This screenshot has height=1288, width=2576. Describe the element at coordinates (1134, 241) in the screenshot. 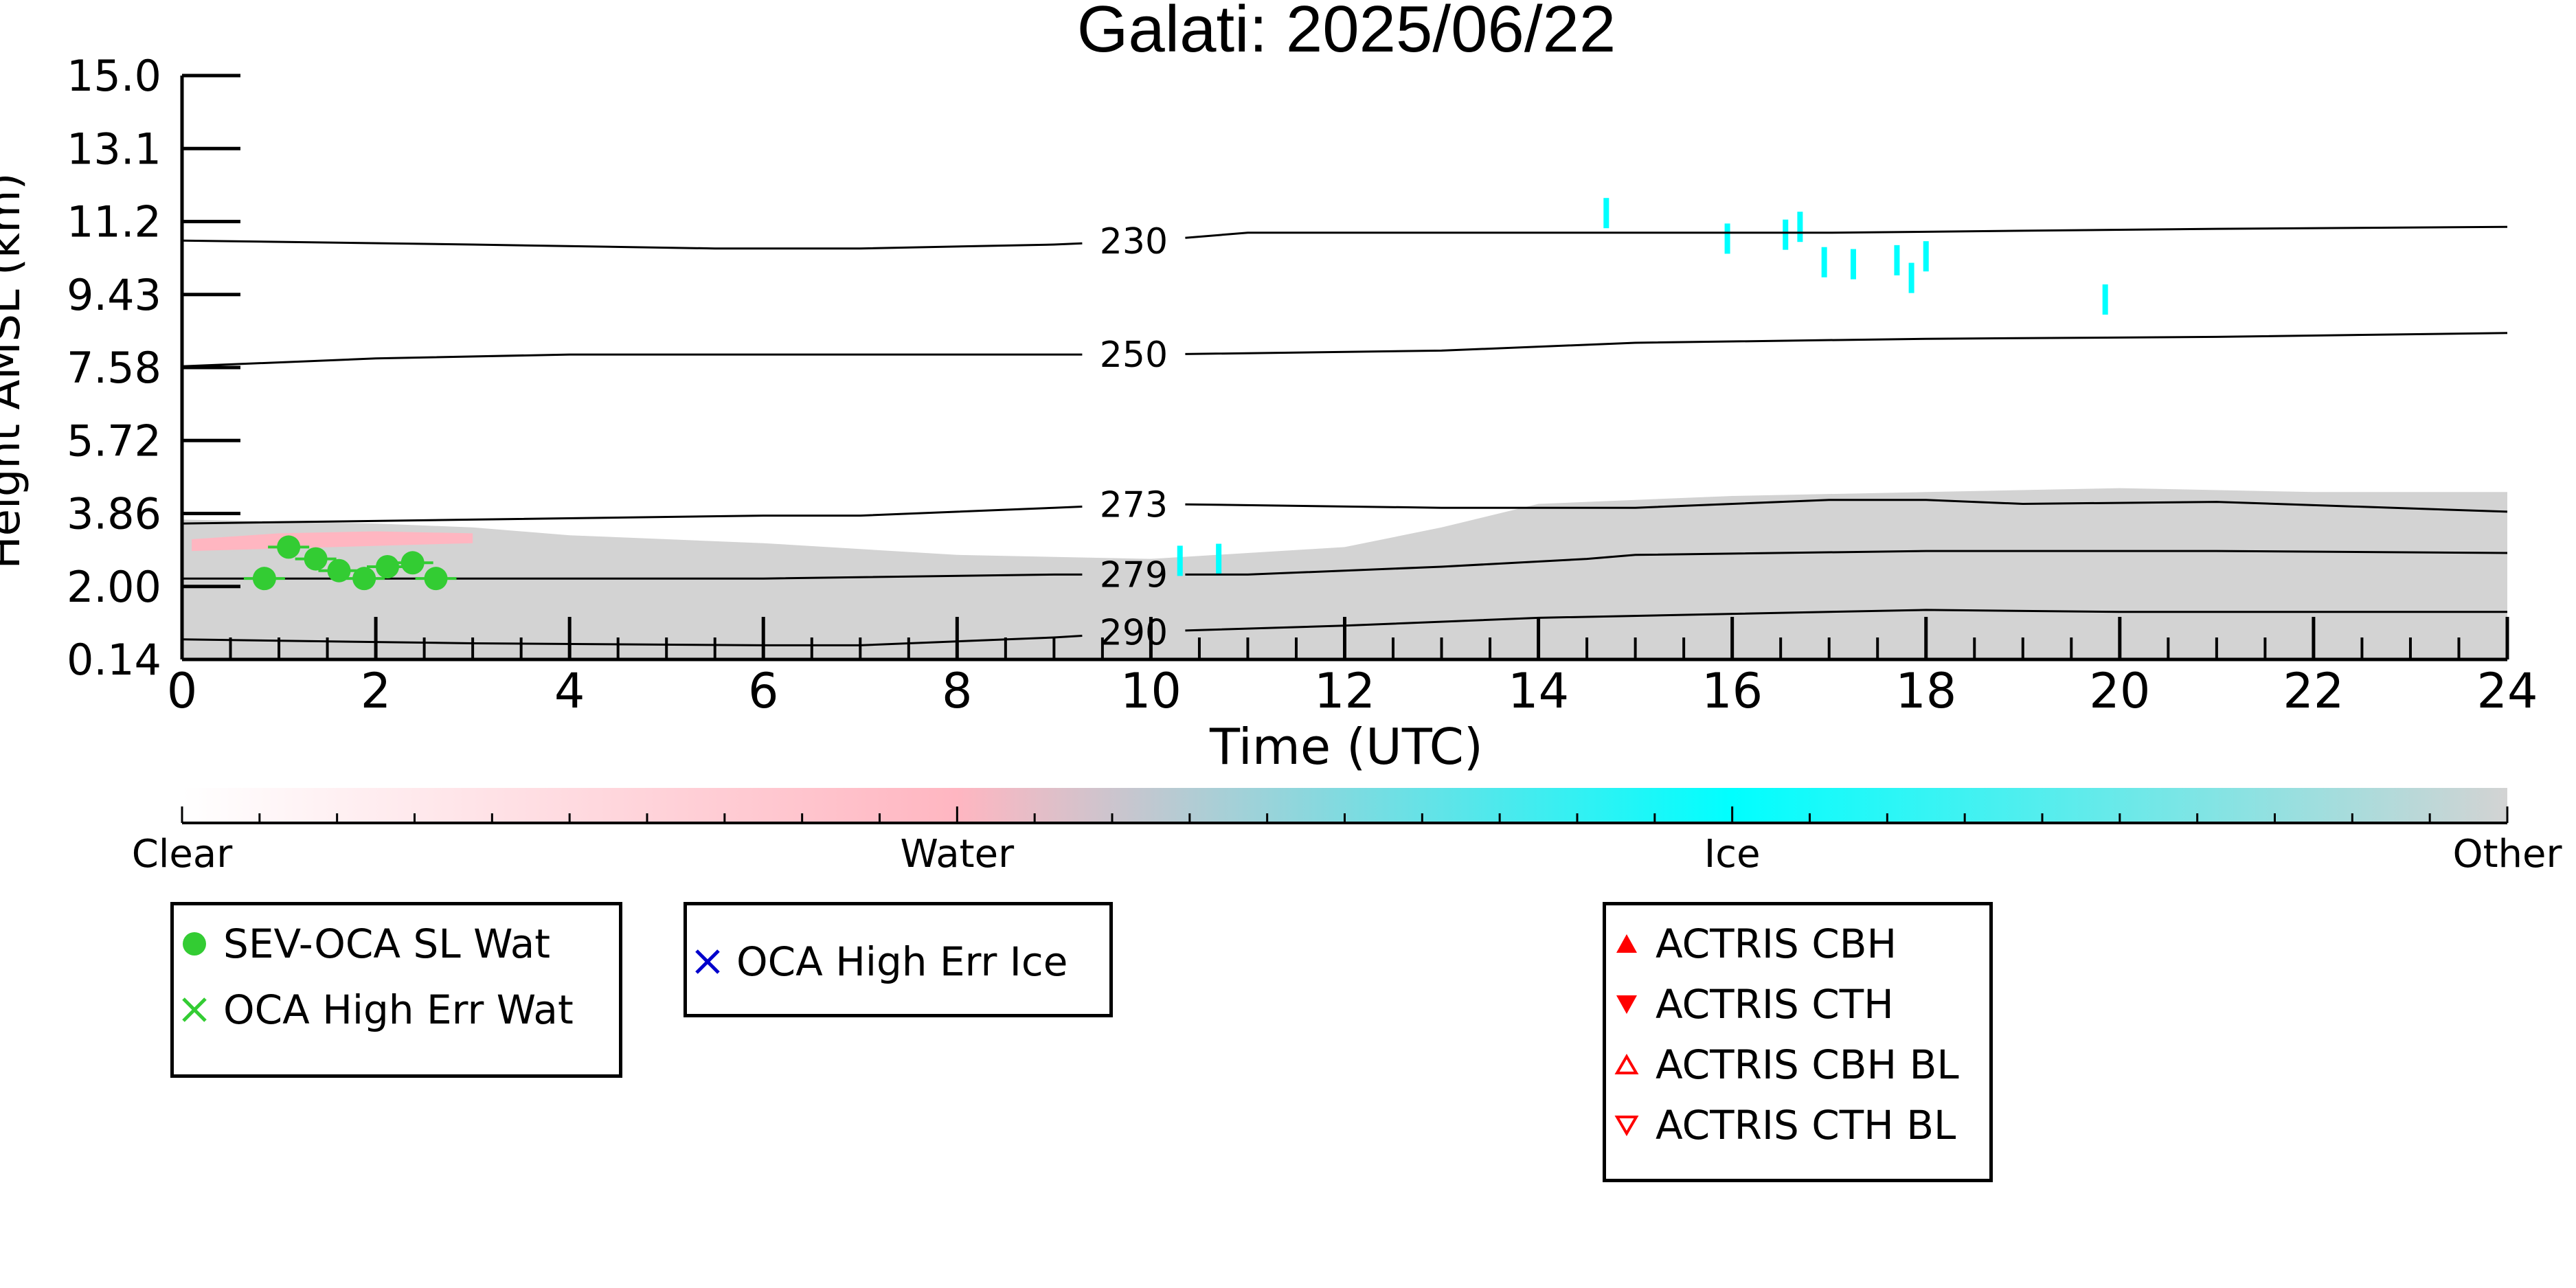

I see `contour-label: 230` at that location.